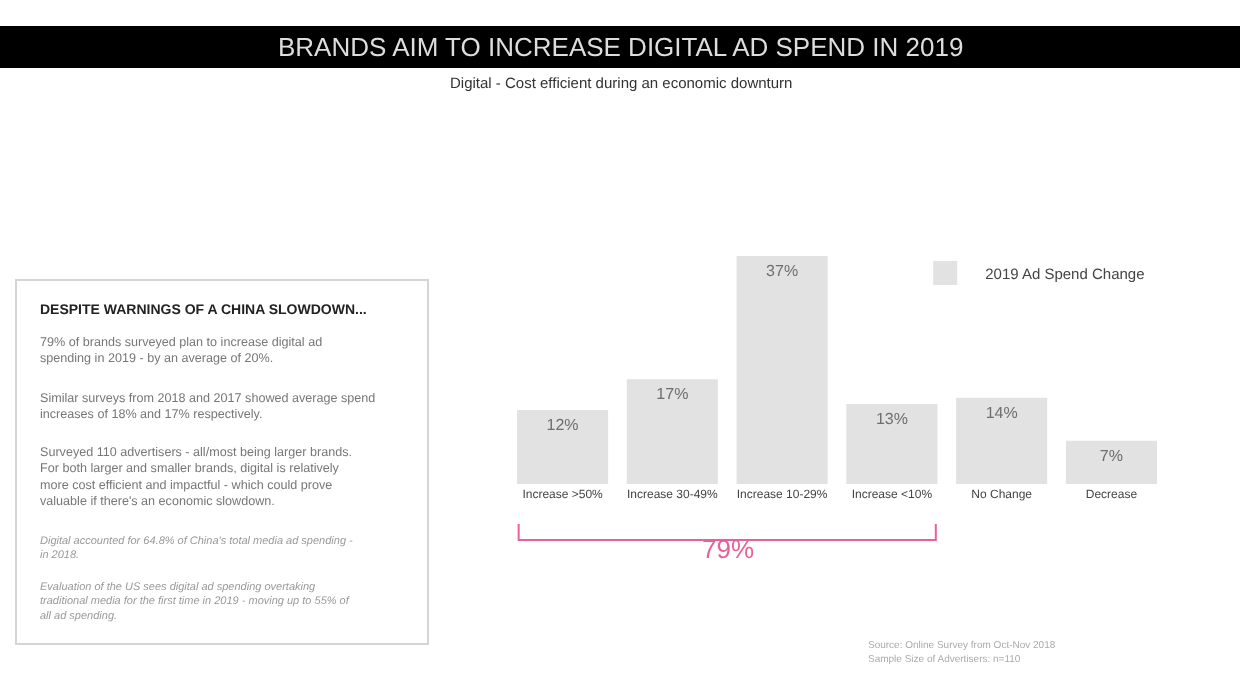 This screenshot has width=1240, height=698. What do you see at coordinates (1001, 412) in the screenshot?
I see `data-label: 14%` at bounding box center [1001, 412].